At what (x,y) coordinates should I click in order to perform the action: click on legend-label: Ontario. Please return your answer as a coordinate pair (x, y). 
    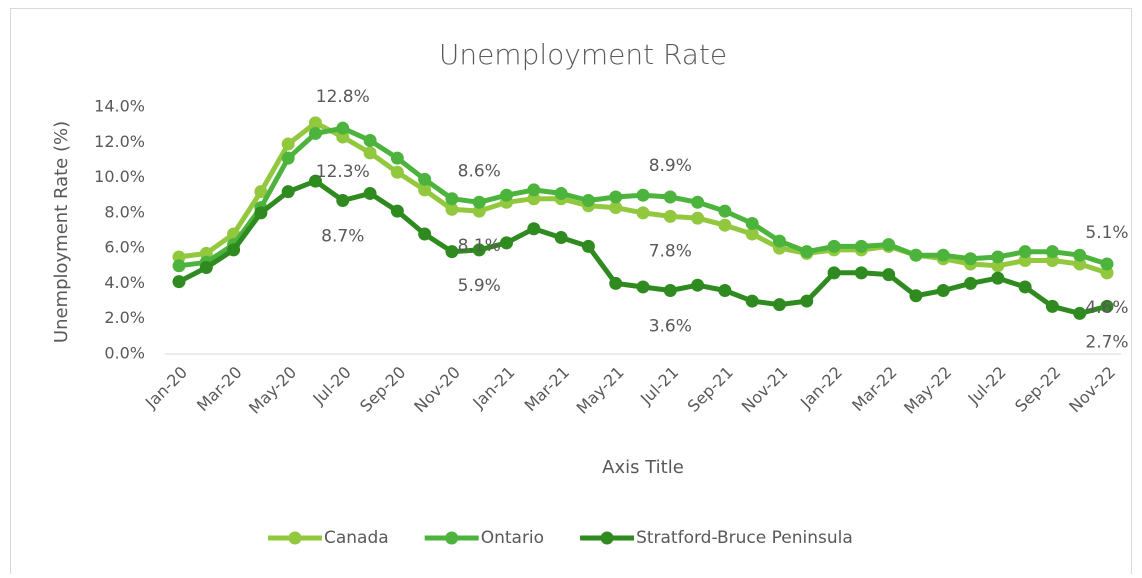
    Looking at the image, I should click on (512, 538).